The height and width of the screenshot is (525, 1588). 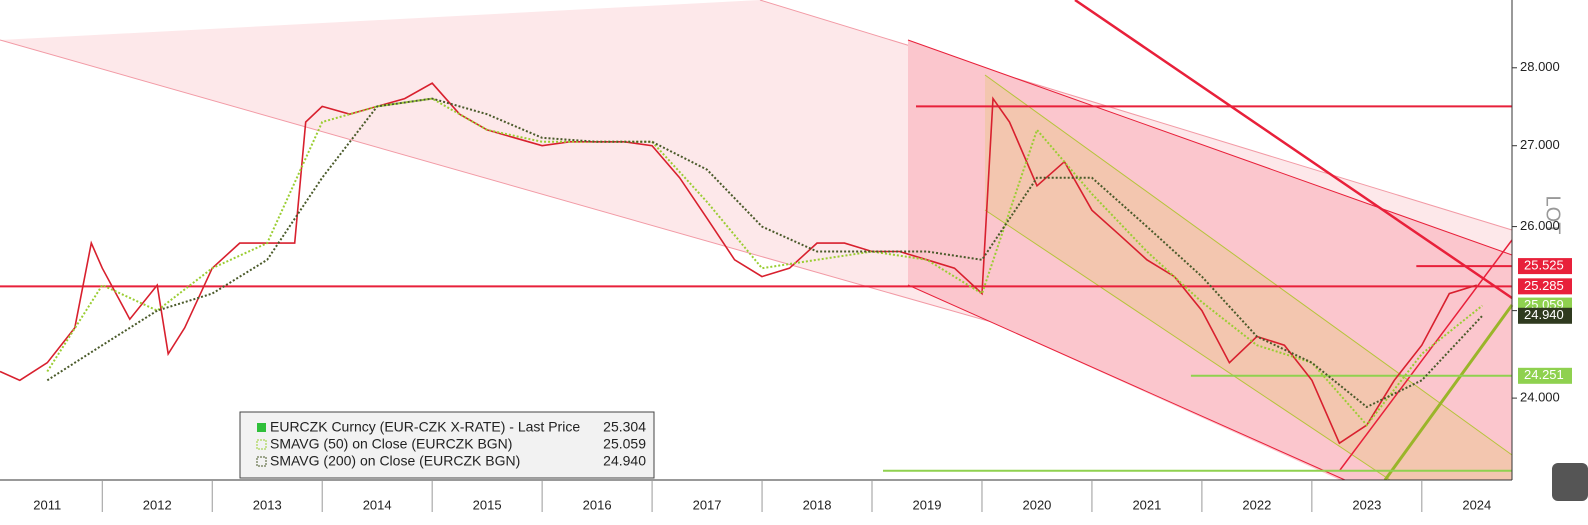 I want to click on x-tick-label: 2021, so click(x=1146, y=504).